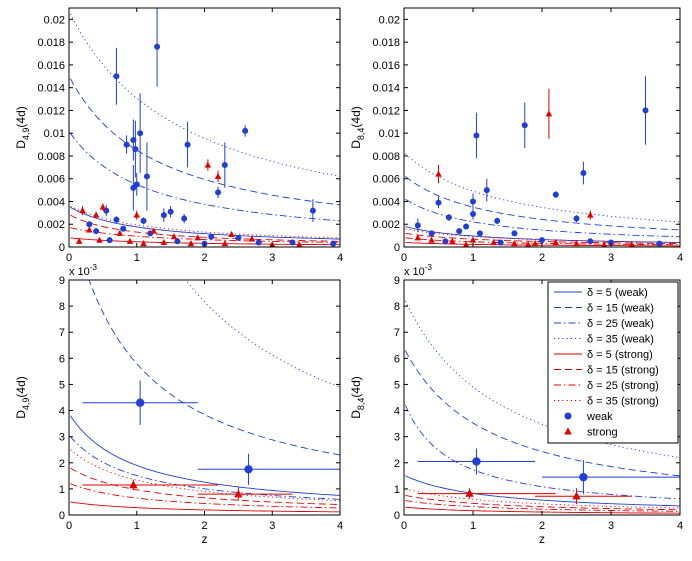  I want to click on y-tick-label: 4, so click(62, 412).